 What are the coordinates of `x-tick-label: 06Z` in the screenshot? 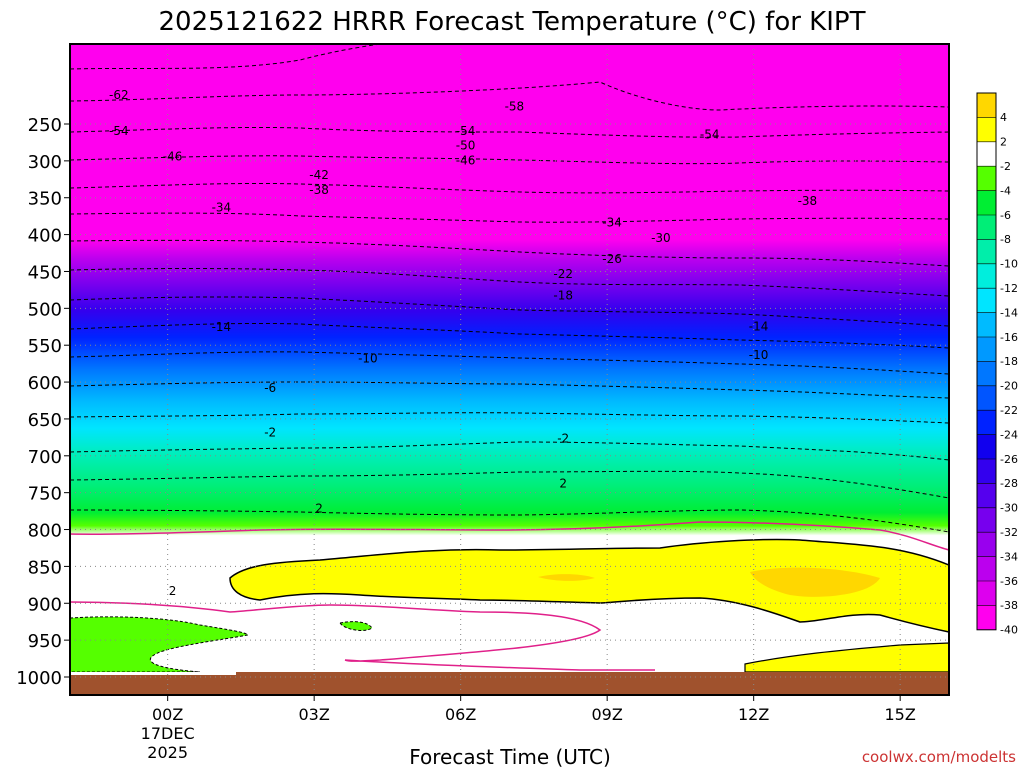 It's located at (460, 714).